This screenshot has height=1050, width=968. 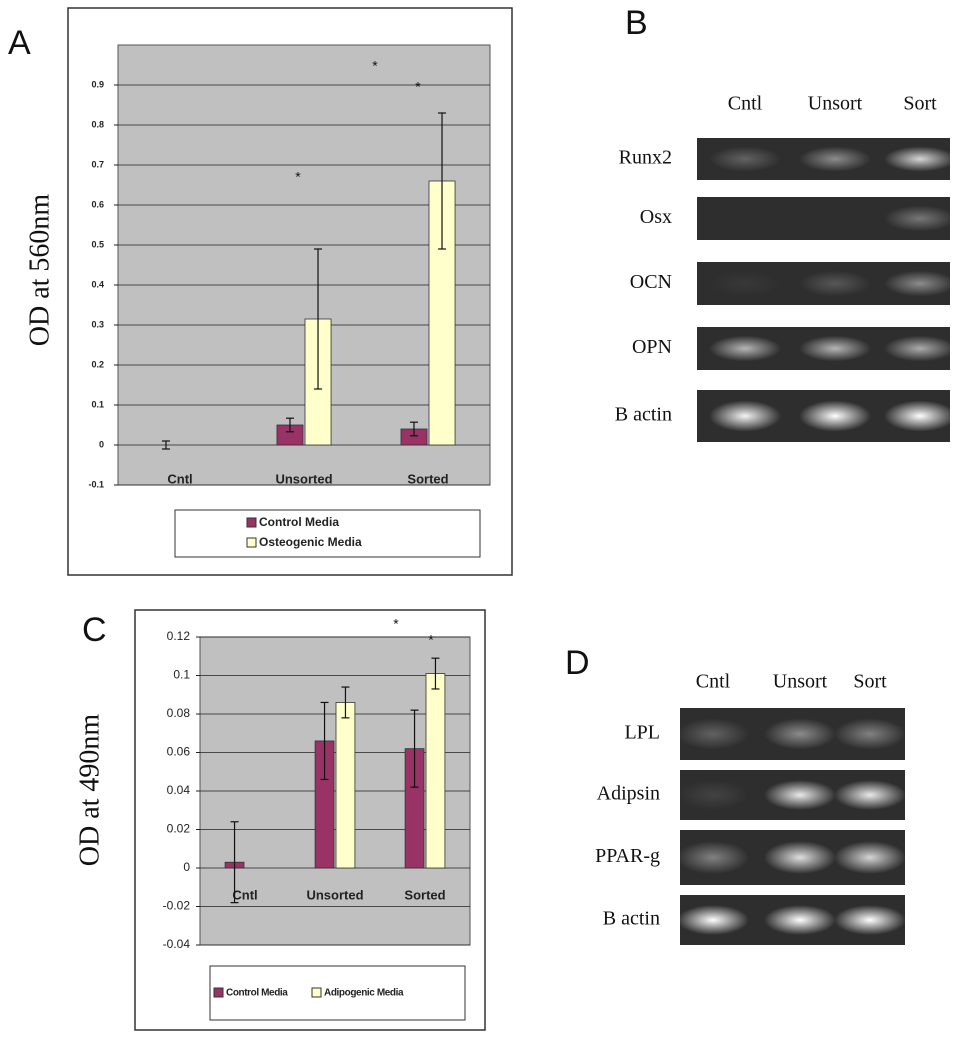 I want to click on y-axis-label: OD at 490nm, so click(x=89, y=790).